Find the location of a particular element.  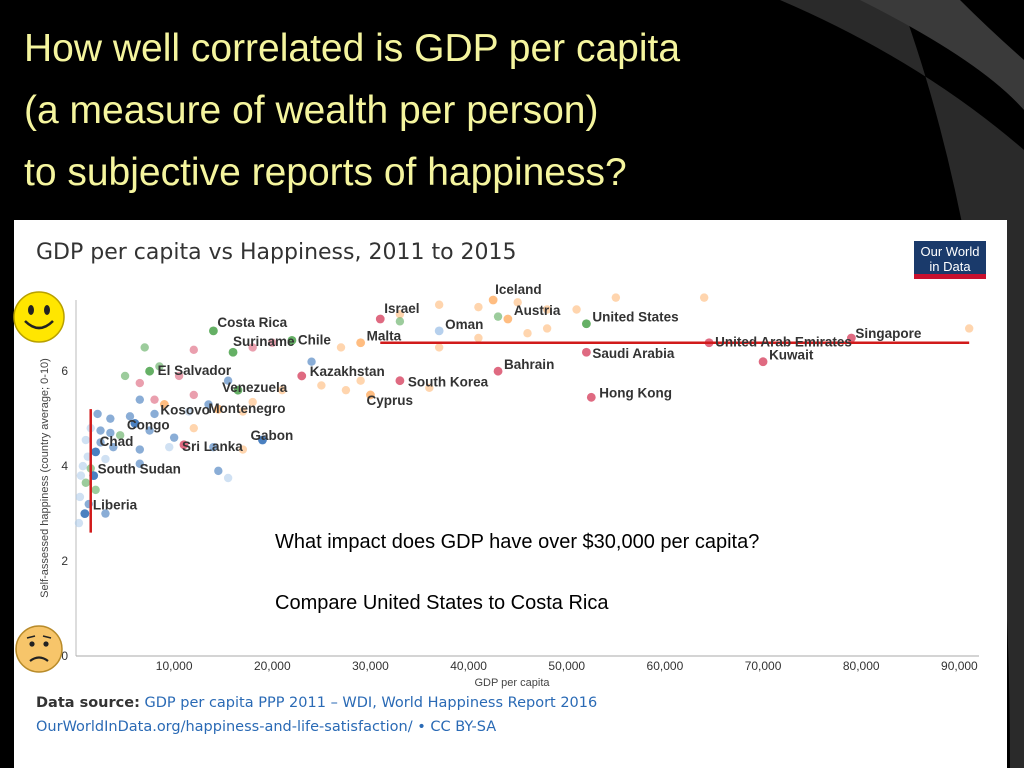

data-point-iceland is located at coordinates (493, 300).